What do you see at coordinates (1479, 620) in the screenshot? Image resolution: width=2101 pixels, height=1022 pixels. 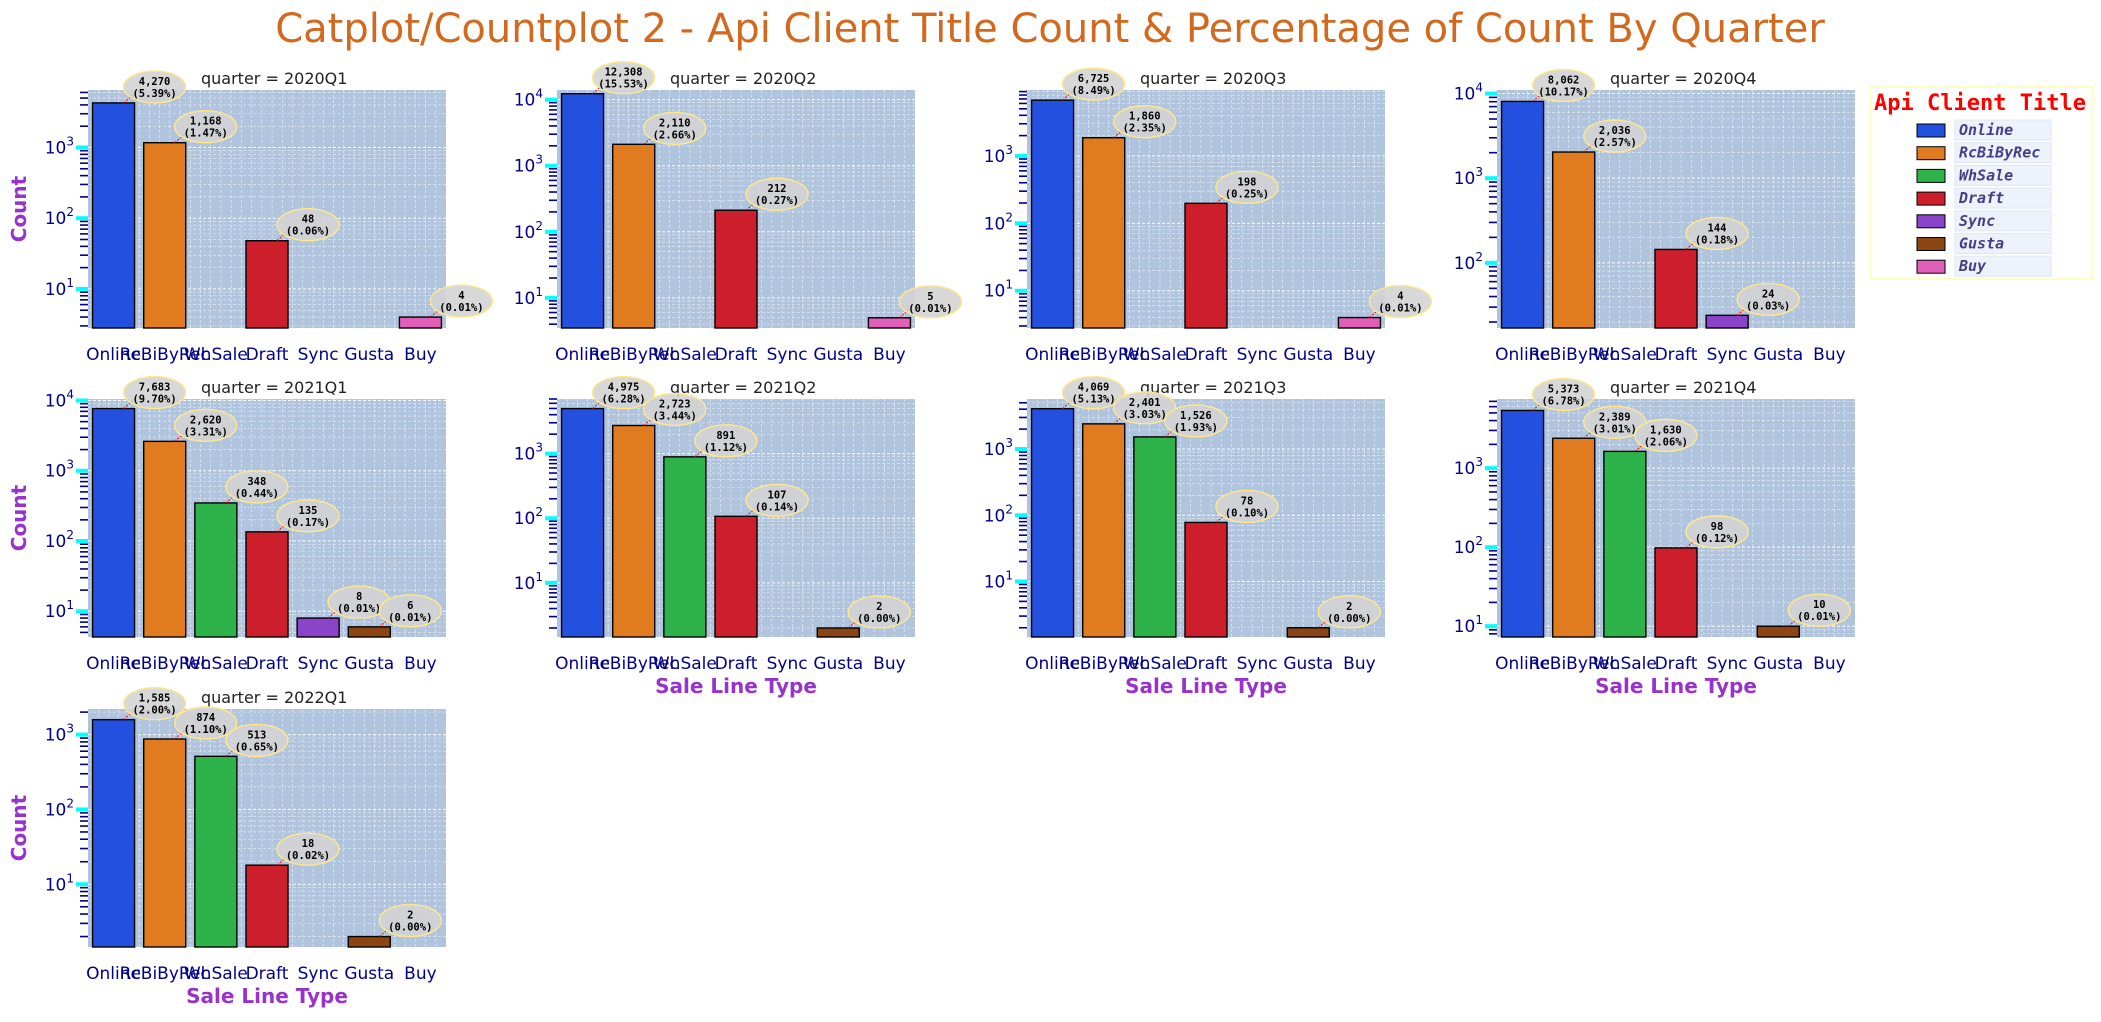 I see `tick-exponent: 1` at bounding box center [1479, 620].